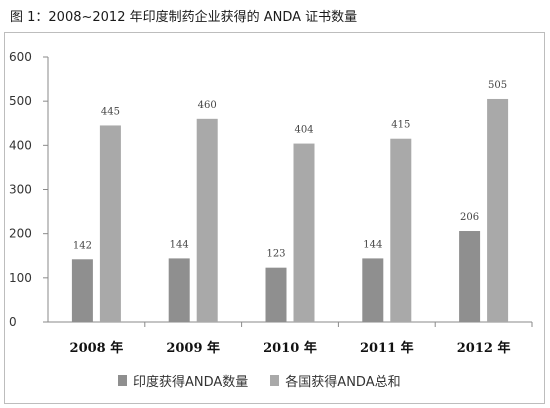 The height and width of the screenshot is (408, 550). Describe the element at coordinates (13, 322) in the screenshot. I see `y-tick-label: 0` at that location.